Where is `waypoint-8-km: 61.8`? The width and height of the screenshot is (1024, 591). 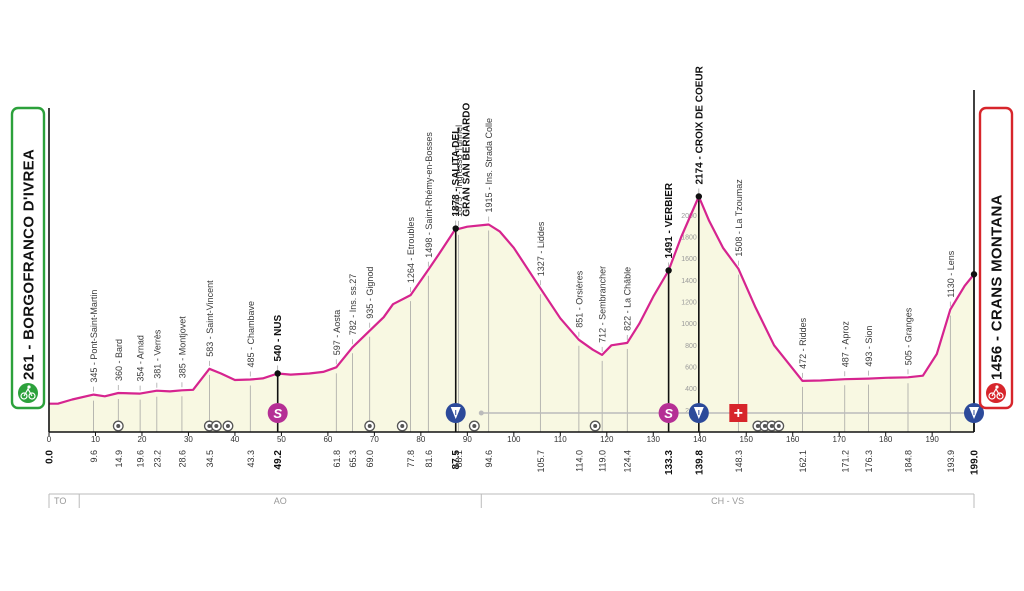
waypoint-8-km: 61.8 is located at coordinates (337, 459).